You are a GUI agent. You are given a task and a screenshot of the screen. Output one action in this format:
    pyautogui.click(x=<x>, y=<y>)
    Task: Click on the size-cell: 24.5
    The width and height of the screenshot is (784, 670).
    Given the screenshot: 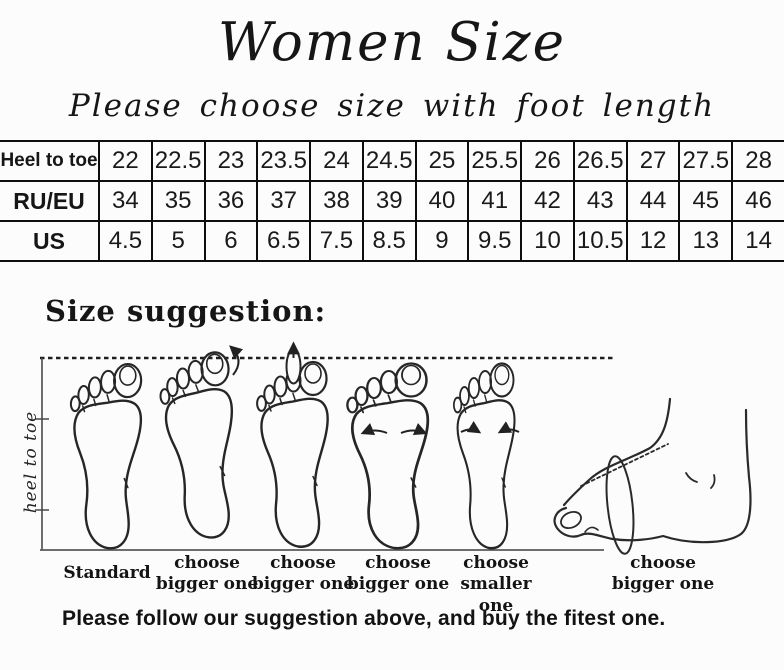 What is the action you would take?
    pyautogui.click(x=389, y=161)
    